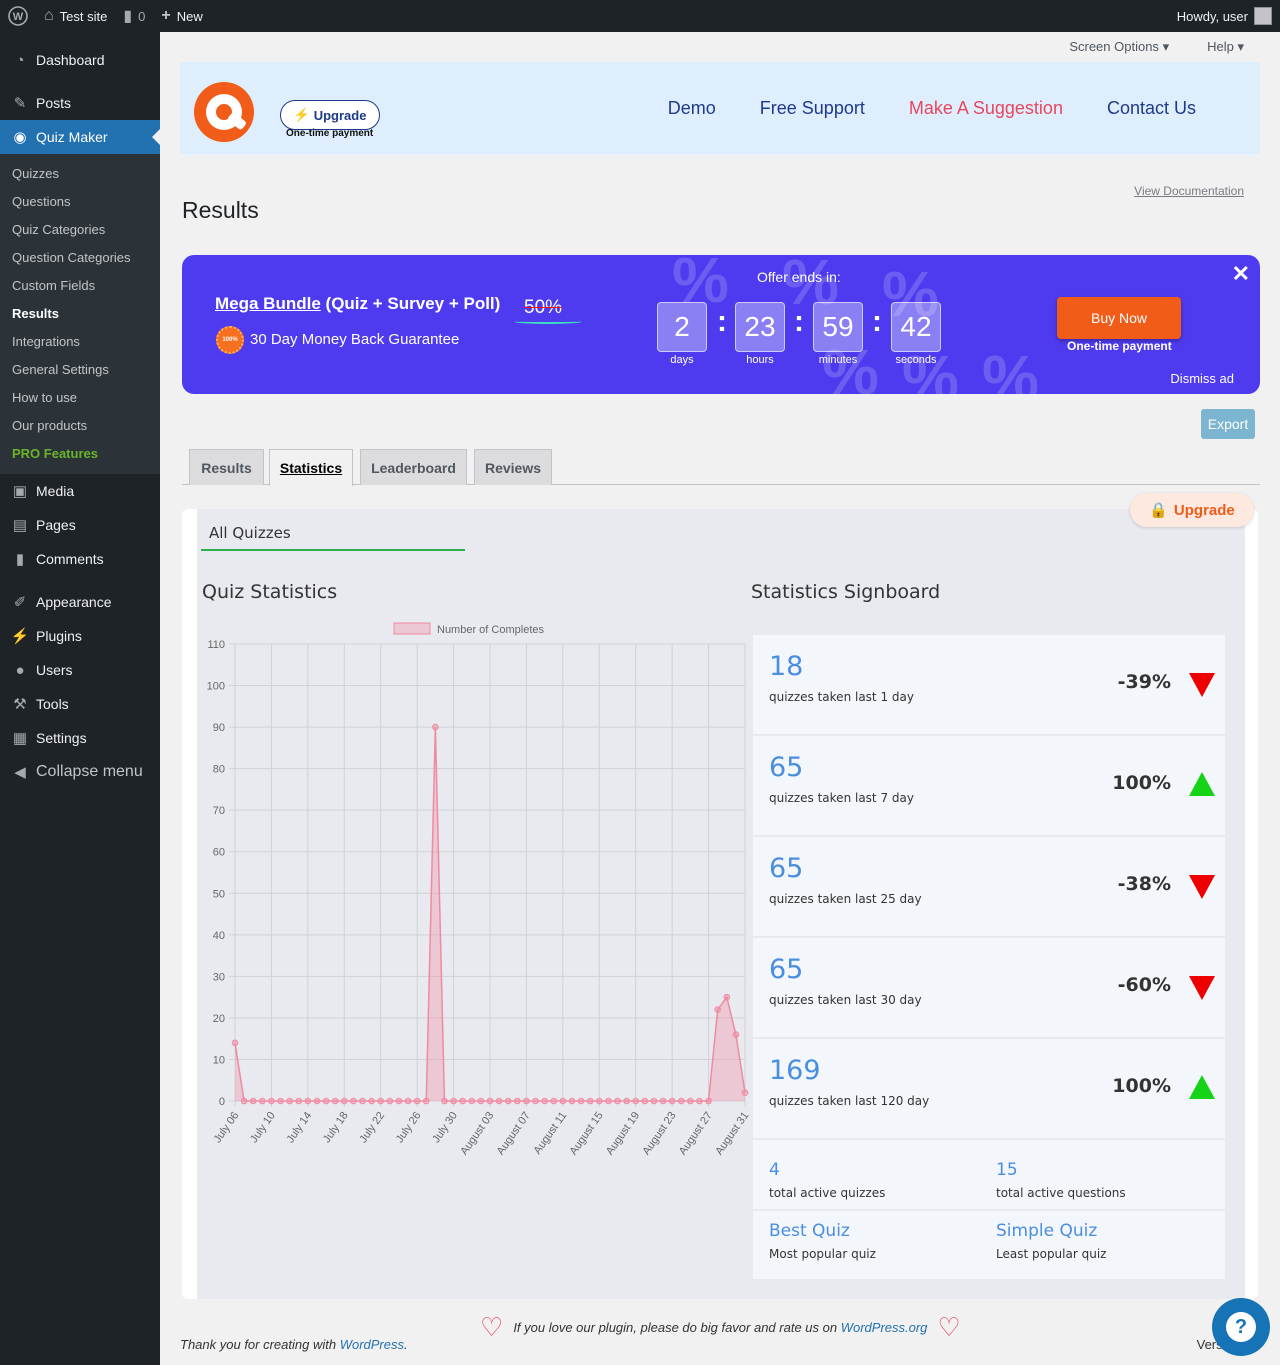  I want to click on submenu-quiz-categories: Quiz Categories, so click(59, 229).